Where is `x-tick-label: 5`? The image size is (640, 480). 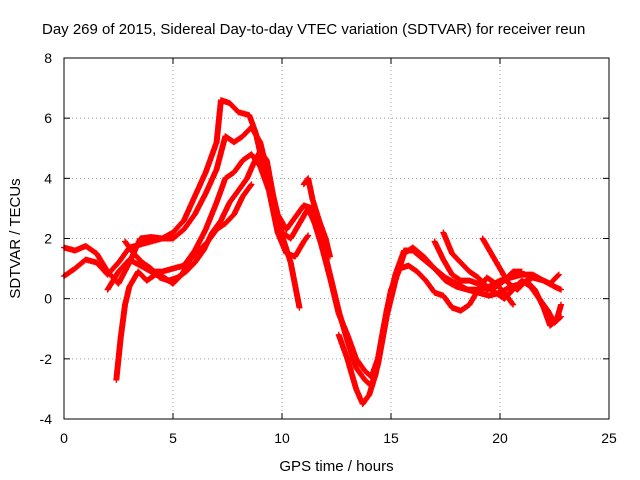
x-tick-label: 5 is located at coordinates (173, 438).